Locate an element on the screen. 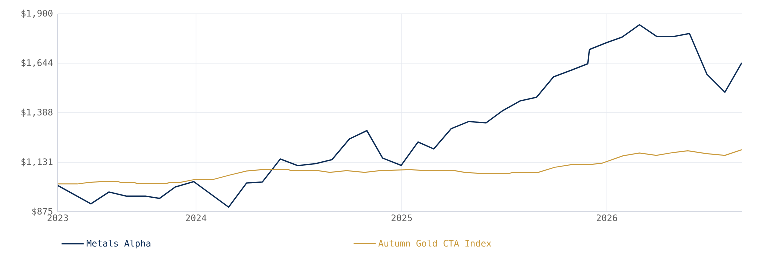 This screenshot has width=760, height=260. x-tick-label: 2025 is located at coordinates (402, 218).